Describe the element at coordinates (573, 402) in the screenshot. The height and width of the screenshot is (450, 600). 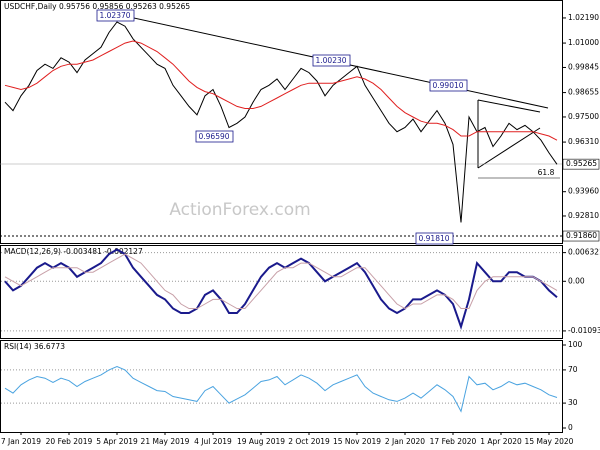
I see `y-tick-label: 30` at that location.